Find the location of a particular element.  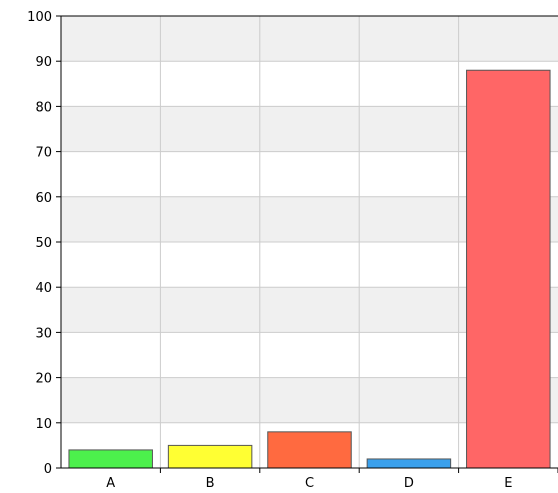

x-tick-label: E is located at coordinates (508, 483).